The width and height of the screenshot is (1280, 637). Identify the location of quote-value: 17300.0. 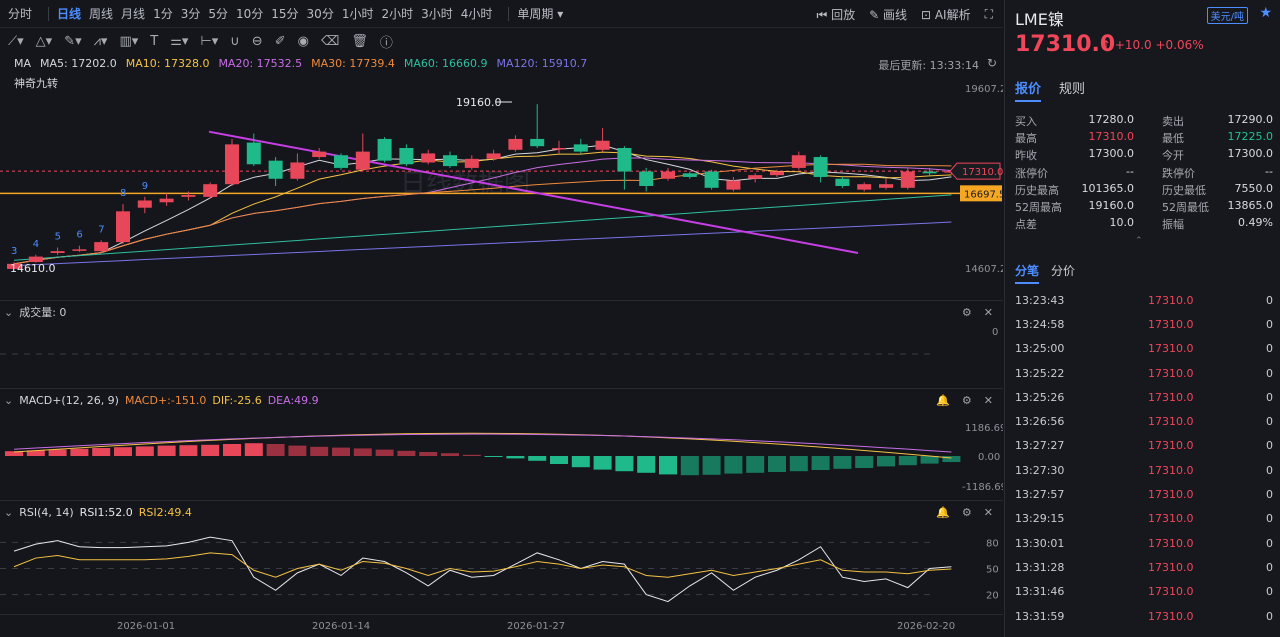
(1111, 154).